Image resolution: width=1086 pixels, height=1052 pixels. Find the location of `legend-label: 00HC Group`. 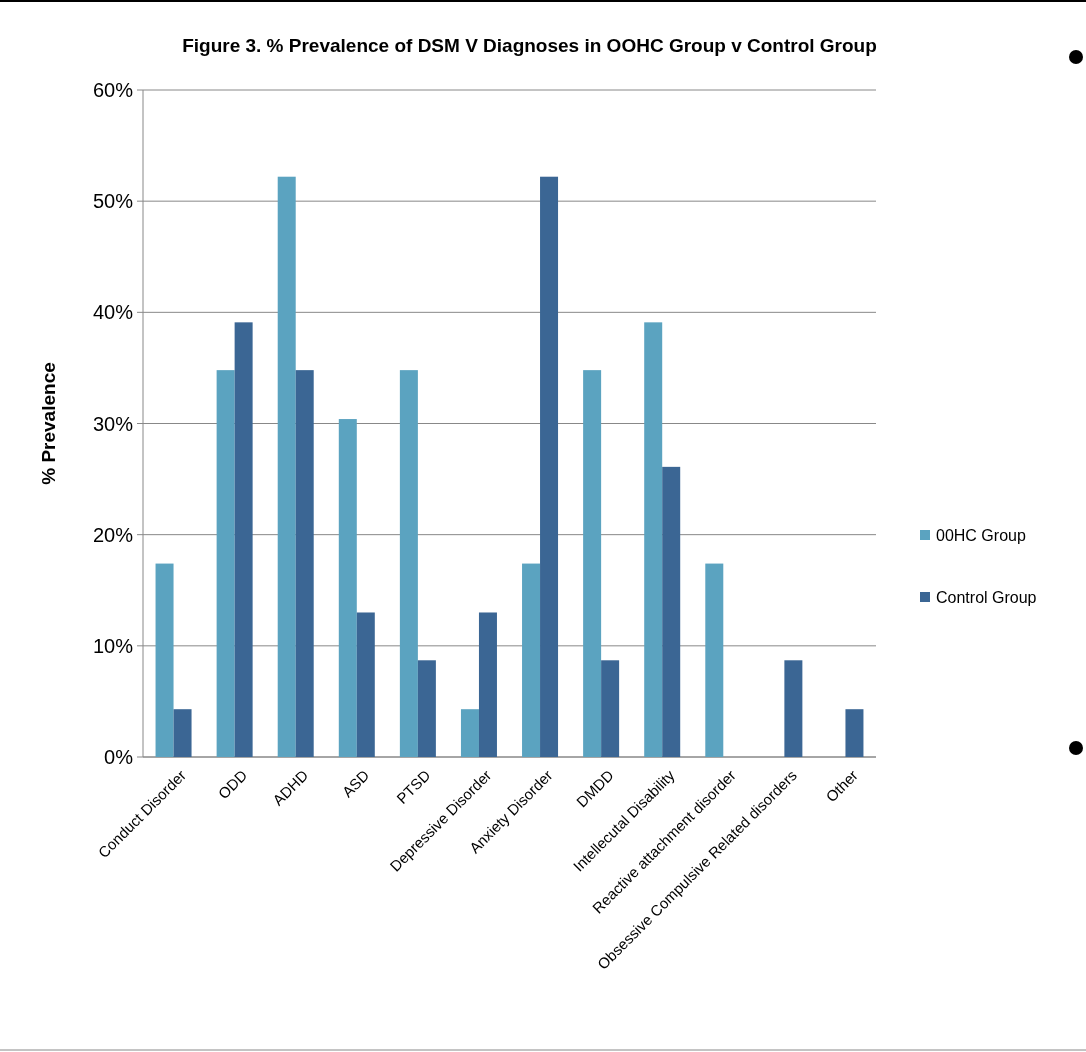

legend-label: 00HC Group is located at coordinates (981, 535).